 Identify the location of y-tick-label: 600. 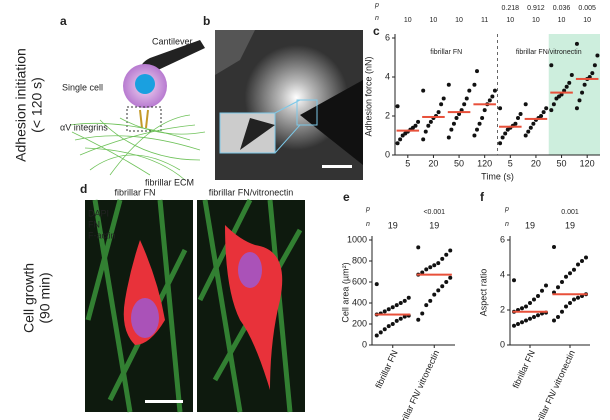
(359, 281).